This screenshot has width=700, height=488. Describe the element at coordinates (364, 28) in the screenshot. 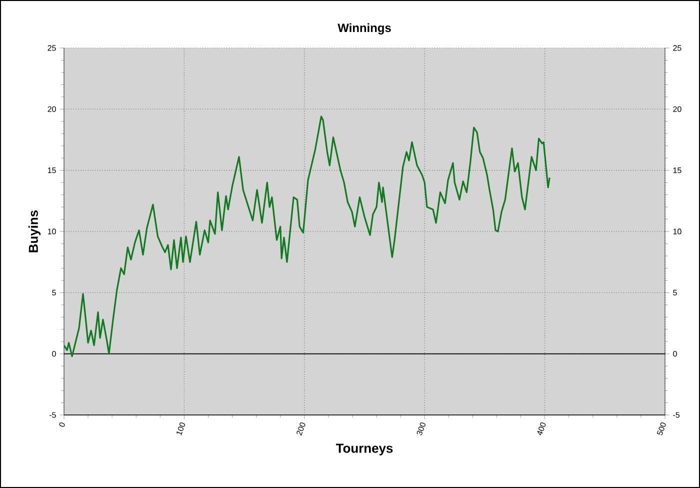

I see `chart-title: Winnings` at that location.